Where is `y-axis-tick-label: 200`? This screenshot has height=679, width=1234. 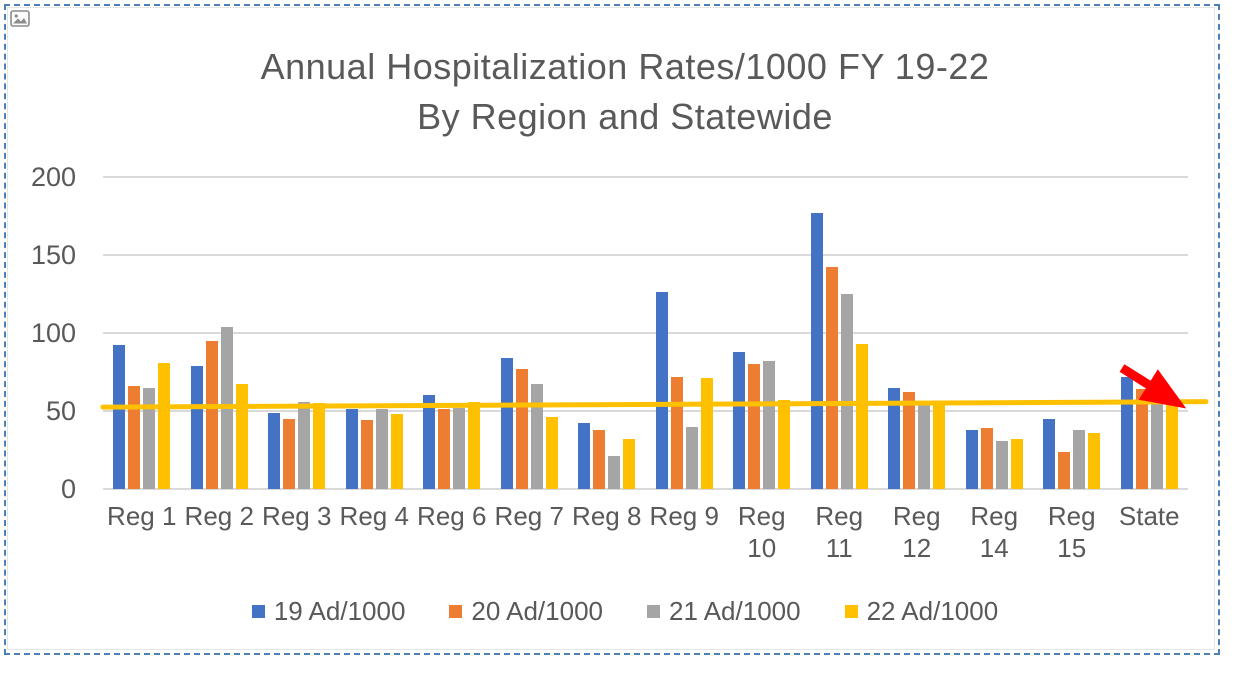
y-axis-tick-label: 200 is located at coordinates (53, 177).